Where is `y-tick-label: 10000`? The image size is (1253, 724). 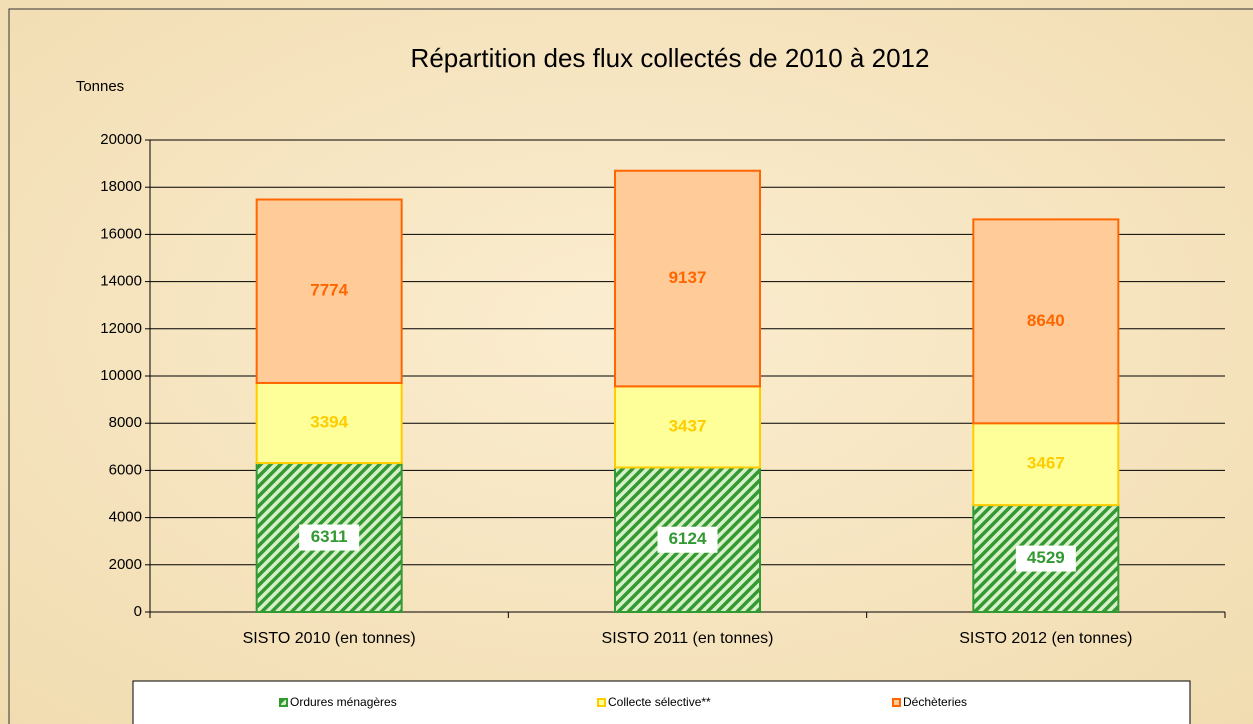 y-tick-label: 10000 is located at coordinates (121, 375).